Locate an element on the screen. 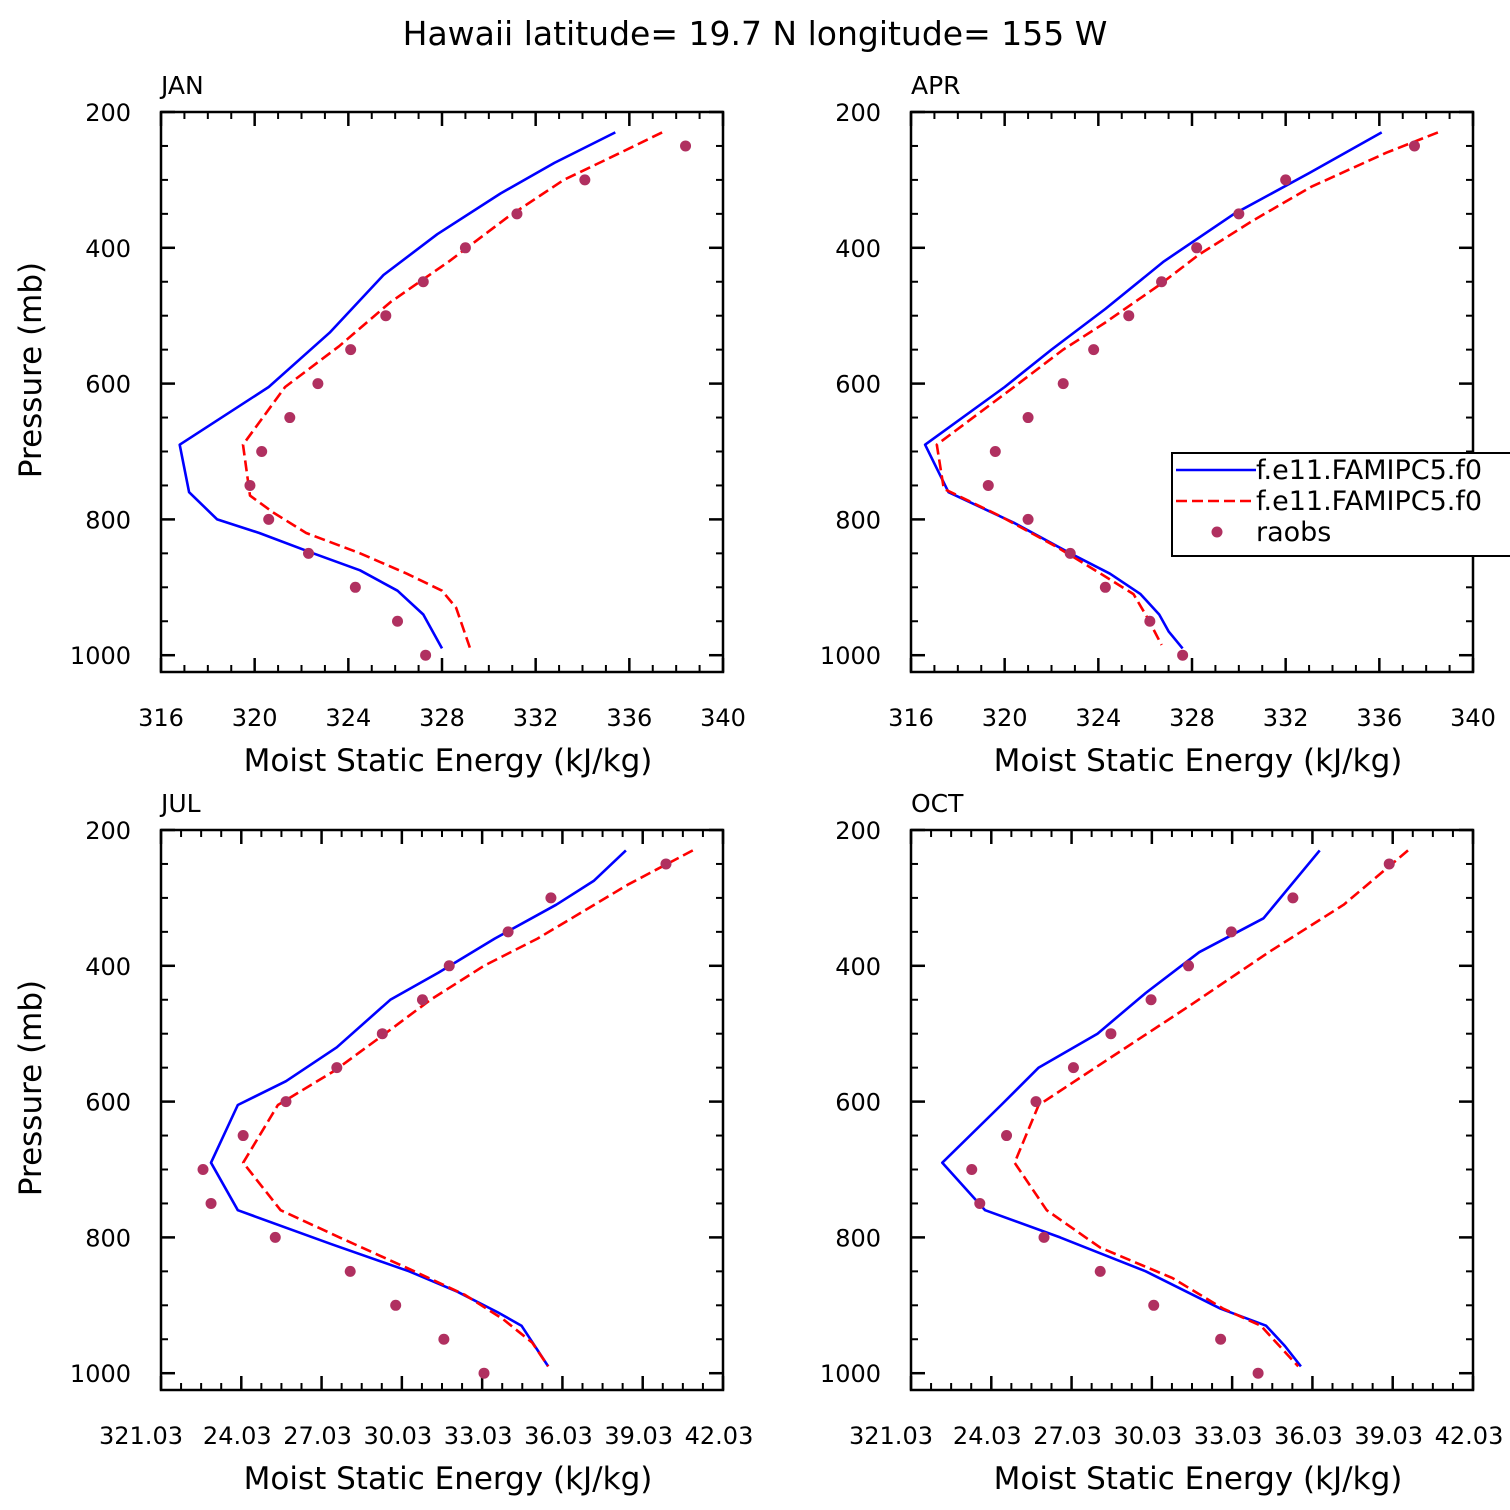  figure-title: Hawaii latitude= 19.7 N longitude= 155 W is located at coordinates (755, 33).